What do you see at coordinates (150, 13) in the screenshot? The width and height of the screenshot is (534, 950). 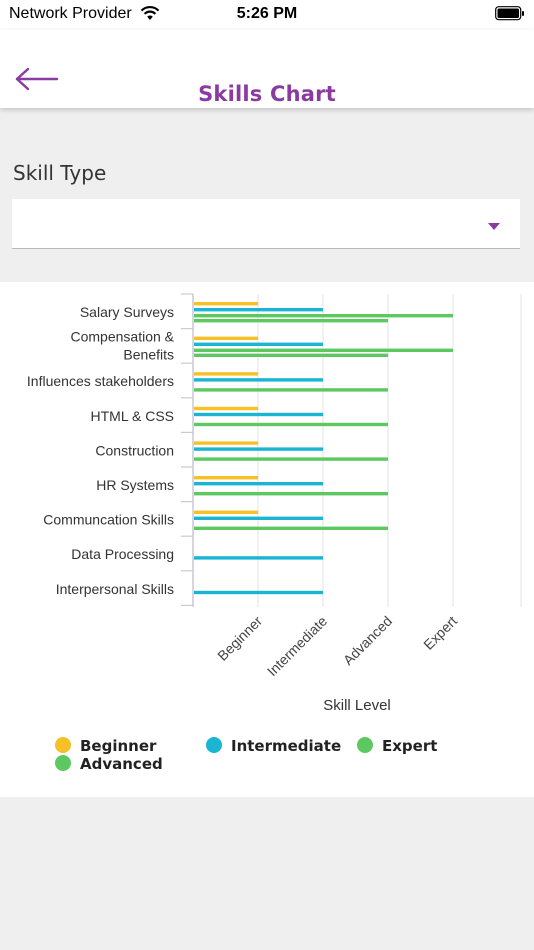 I see `wifi-icon` at bounding box center [150, 13].